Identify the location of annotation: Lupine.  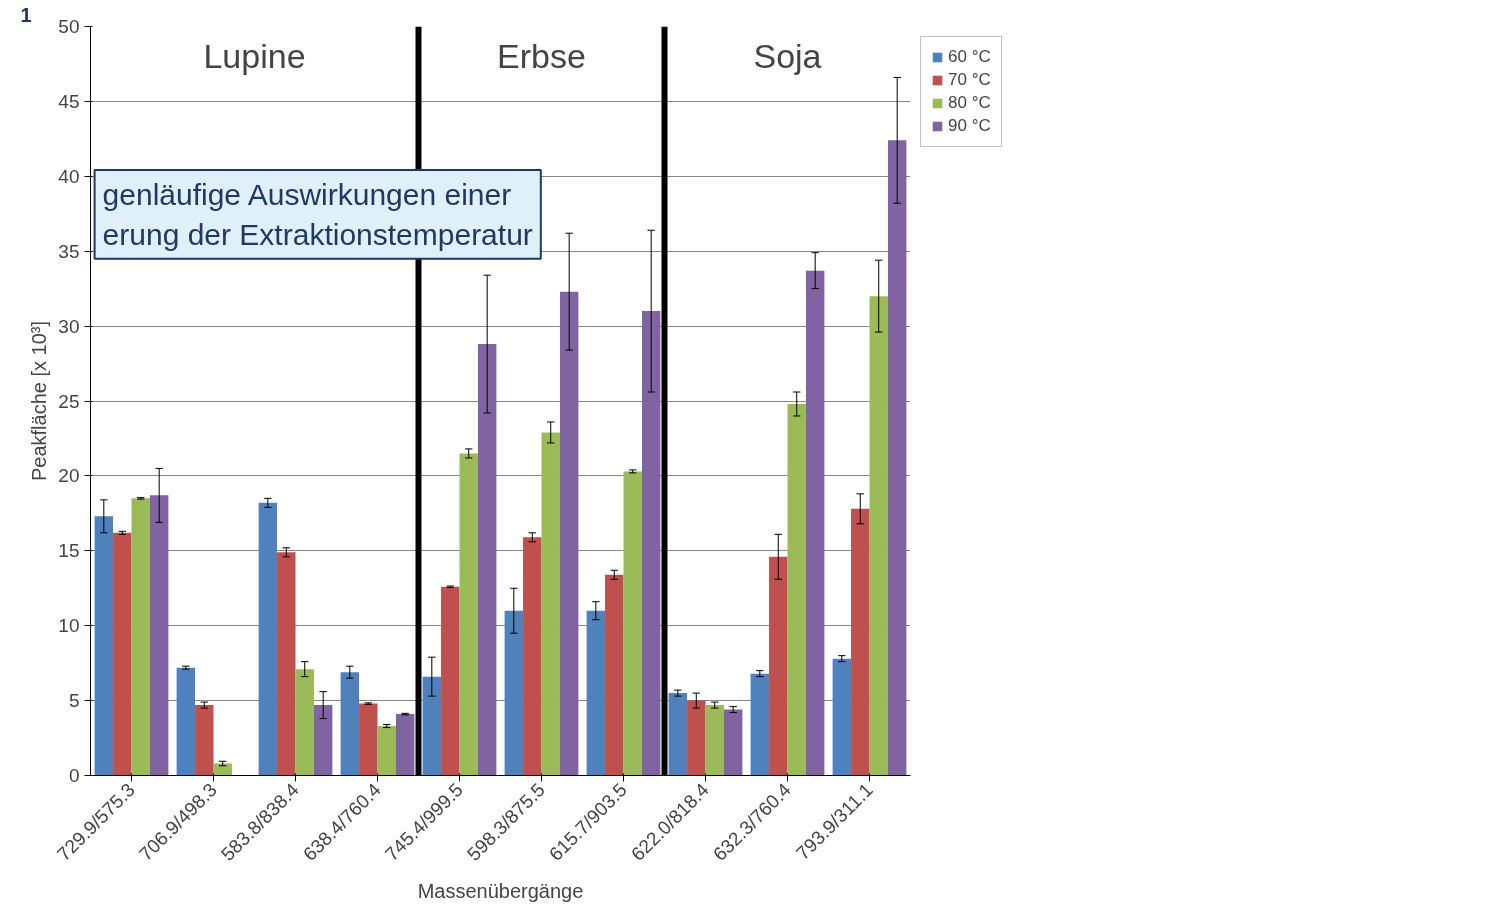
(254, 56).